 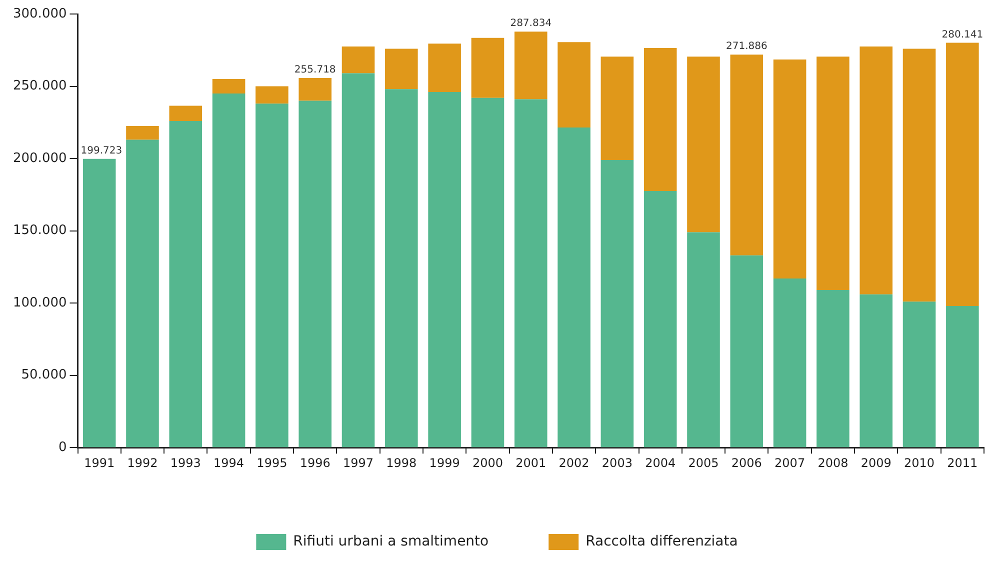 What do you see at coordinates (229, 463) in the screenshot?
I see `x-tick-label: 1994` at bounding box center [229, 463].